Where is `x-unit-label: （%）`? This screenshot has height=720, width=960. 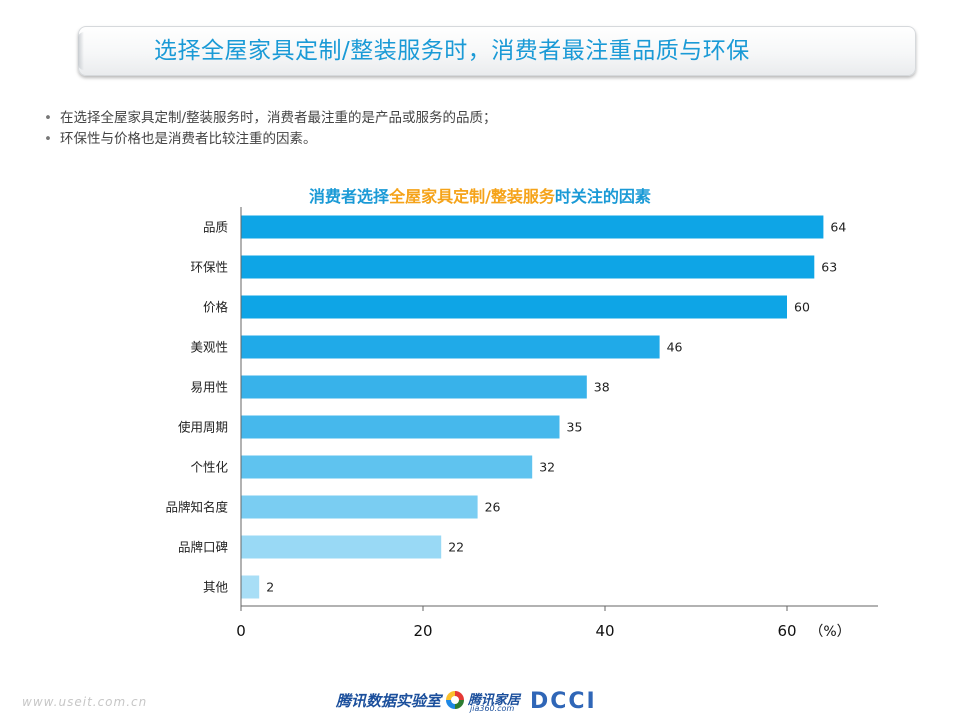
x-unit-label: （%） is located at coordinates (829, 632).